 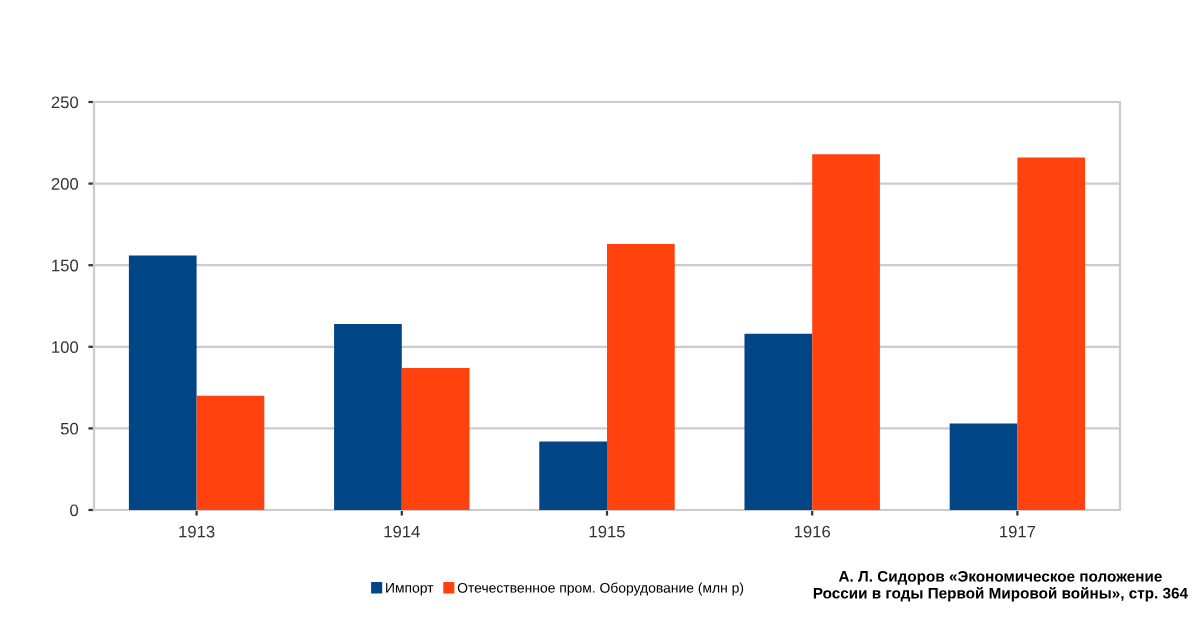 I want to click on x-tick-label: 1915, so click(x=607, y=531).